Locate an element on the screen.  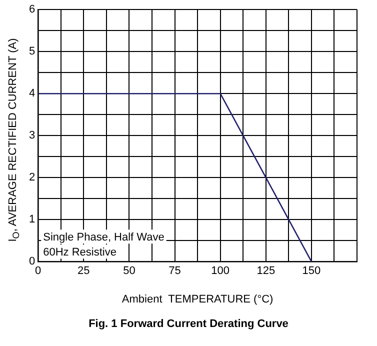
y-tick-label: 1 is located at coordinates (32, 220).